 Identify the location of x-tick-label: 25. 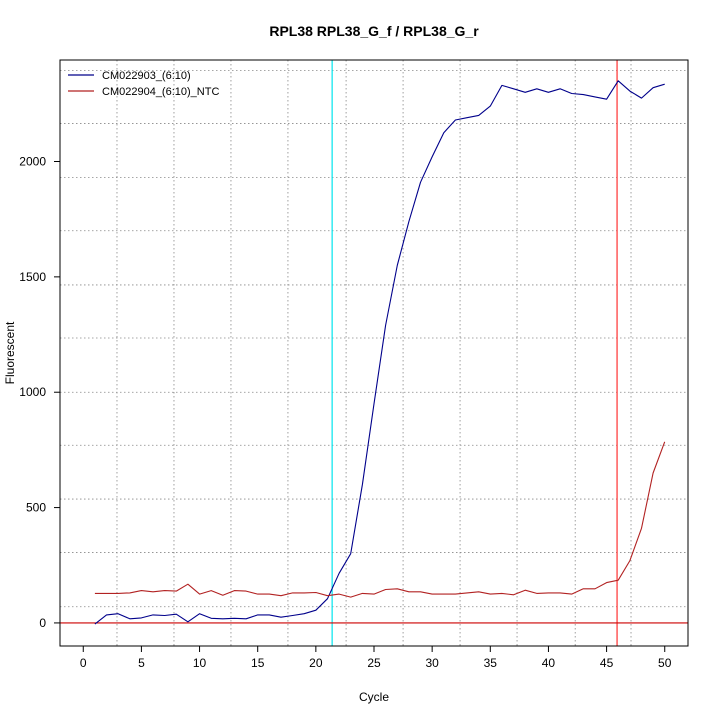
(374, 663).